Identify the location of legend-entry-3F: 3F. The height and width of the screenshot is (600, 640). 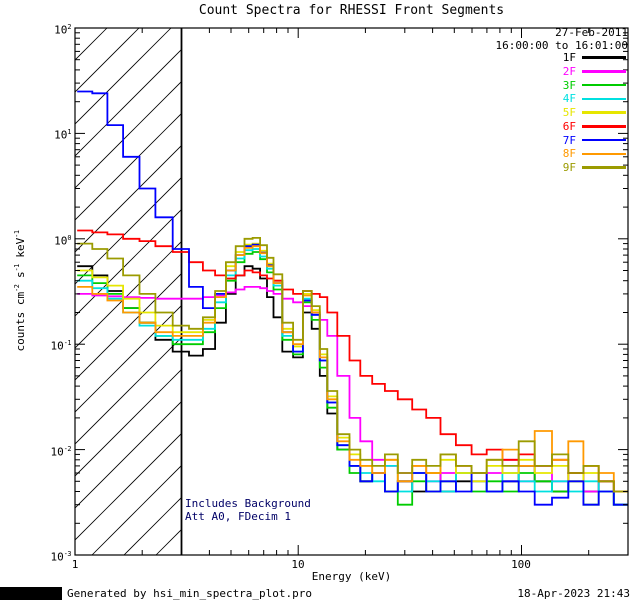
(594, 85).